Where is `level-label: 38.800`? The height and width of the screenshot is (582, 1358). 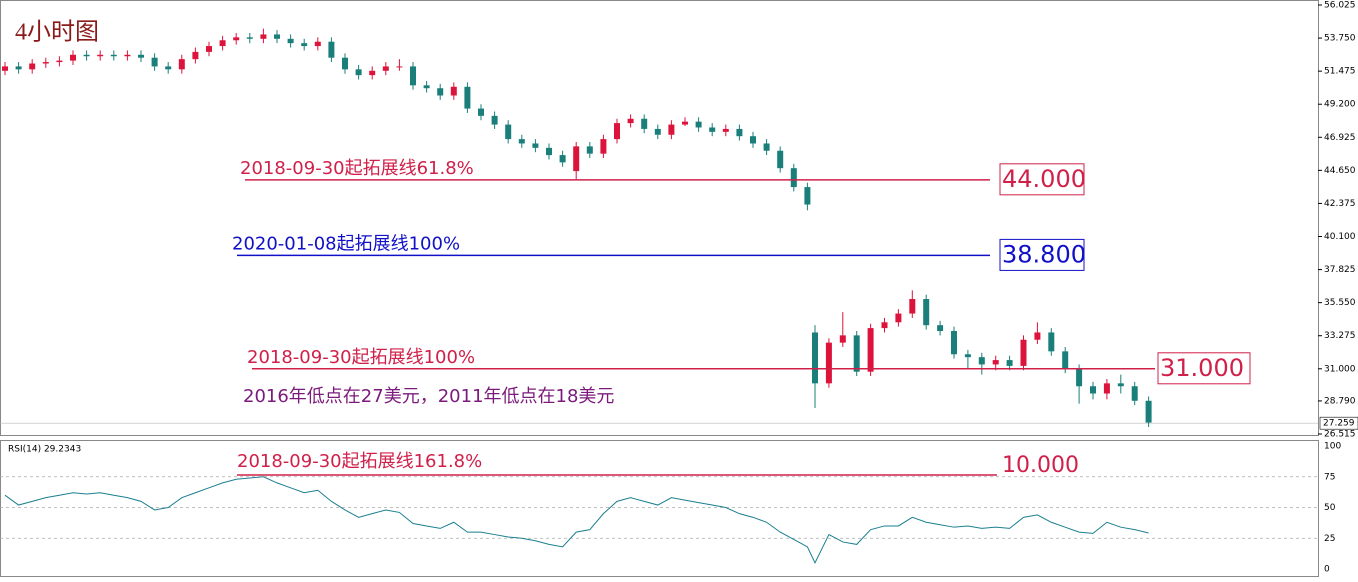
level-label: 38.800 is located at coordinates (1044, 254).